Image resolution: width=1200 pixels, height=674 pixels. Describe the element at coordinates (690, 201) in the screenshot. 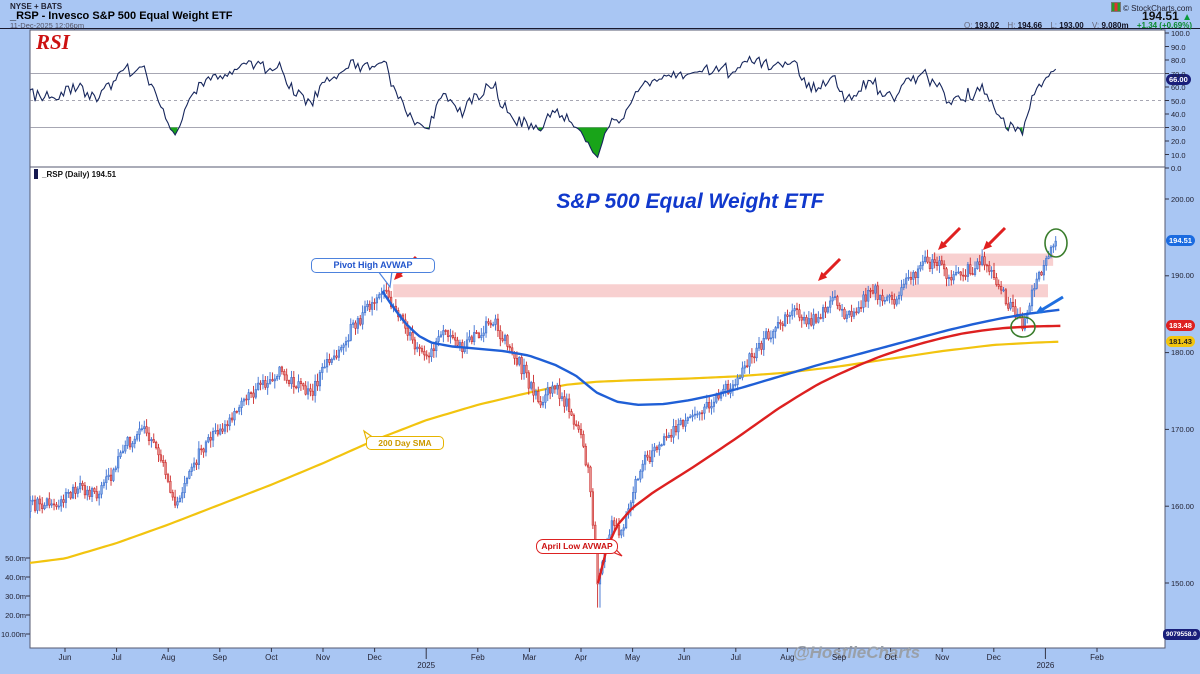

I see `chart-title: S&P 500 Equal Weight ETF` at that location.